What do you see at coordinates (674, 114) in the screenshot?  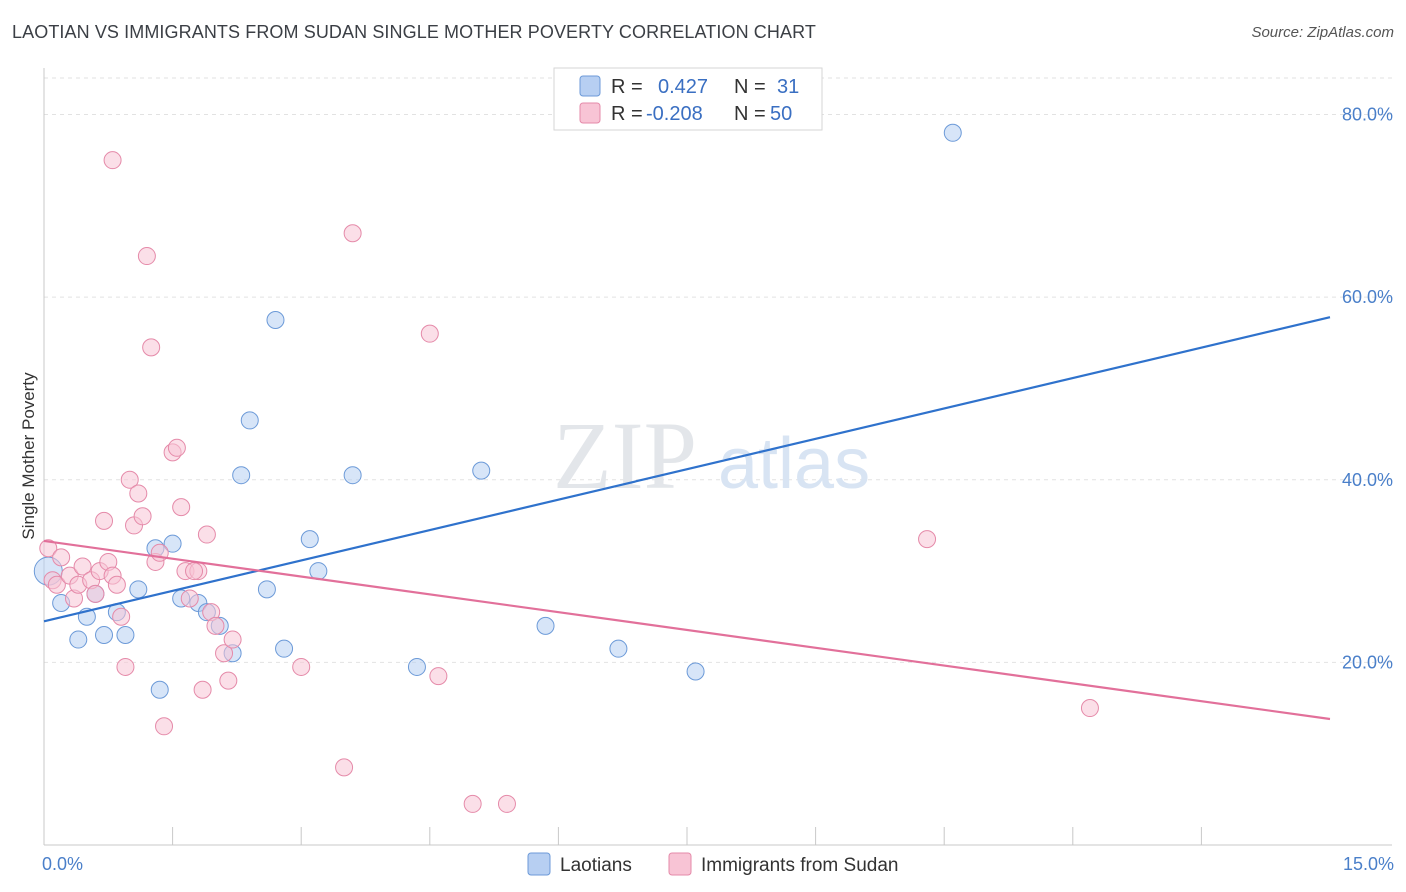 I see `legend-r-value-sudan: -0.208` at bounding box center [674, 114].